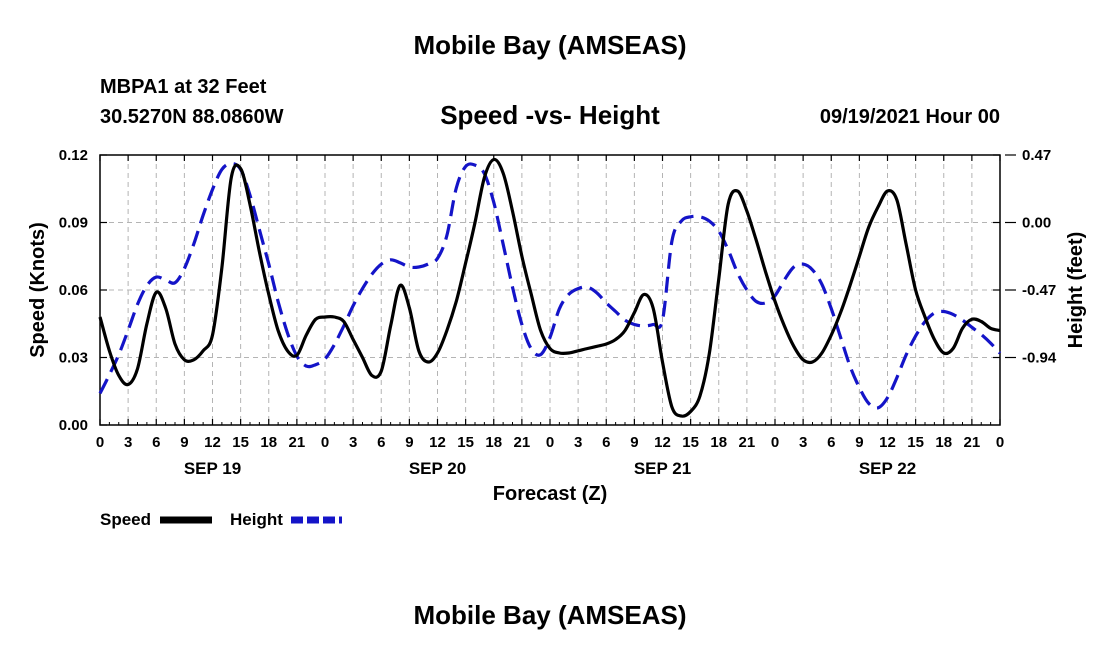 The image size is (1100, 650). What do you see at coordinates (192, 117) in the screenshot?
I see `station-coordinates: 30.5270N 88.0860W` at bounding box center [192, 117].